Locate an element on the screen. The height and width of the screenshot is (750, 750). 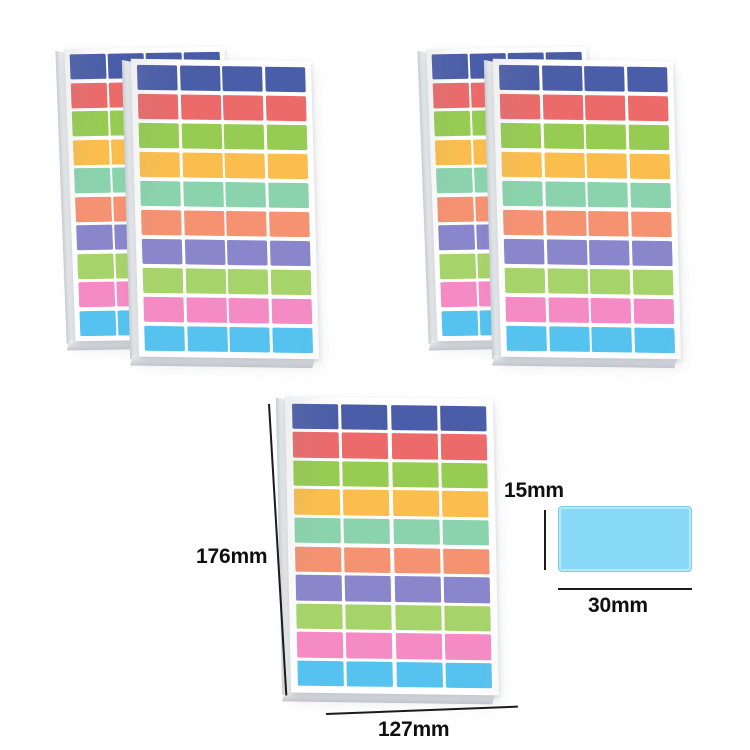
sticker-sheet-front-top-left is located at coordinates (225, 209).